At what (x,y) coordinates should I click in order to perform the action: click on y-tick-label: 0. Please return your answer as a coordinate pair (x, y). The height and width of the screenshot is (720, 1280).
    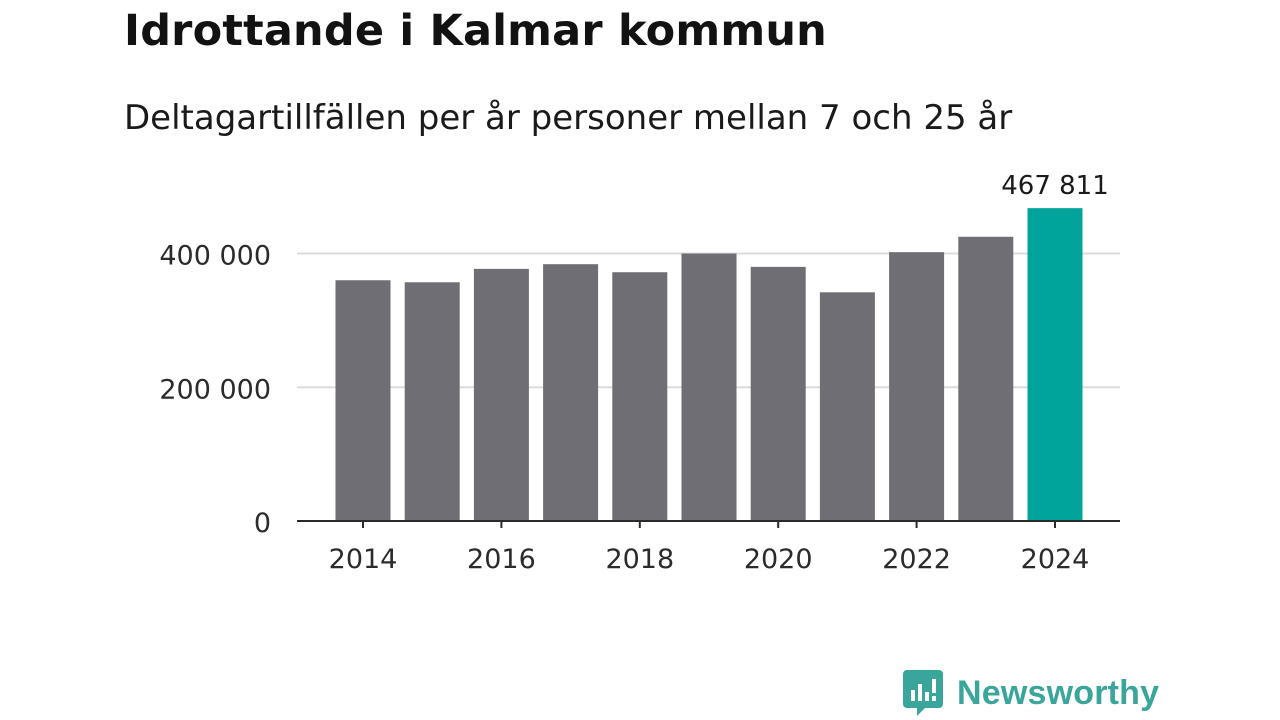
    Looking at the image, I should click on (262, 523).